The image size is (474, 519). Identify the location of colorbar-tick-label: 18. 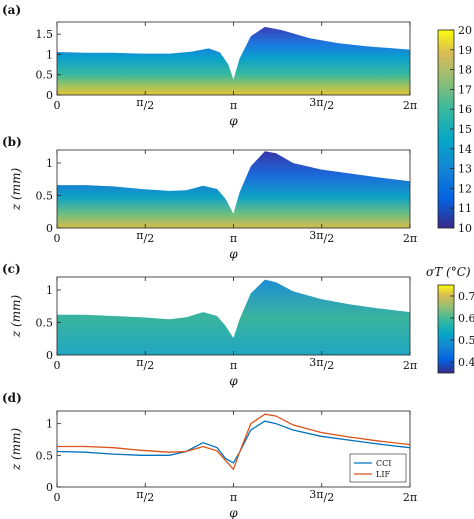
(465, 70).